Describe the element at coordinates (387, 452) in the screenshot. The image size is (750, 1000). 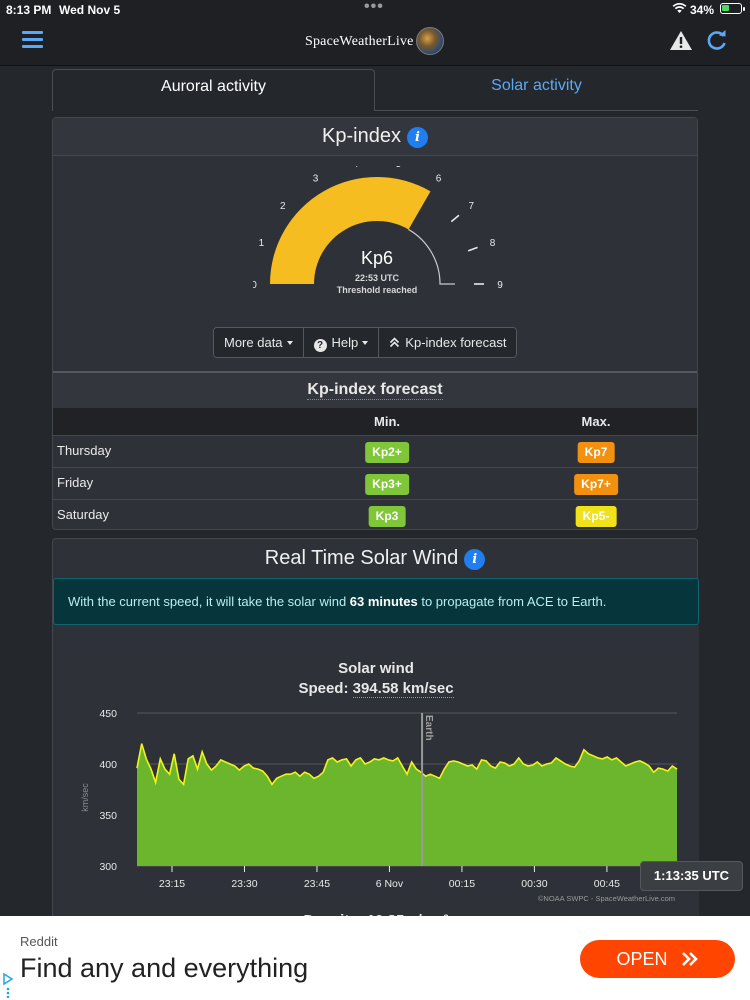
I see `kp-min-badge: Kp2+` at that location.